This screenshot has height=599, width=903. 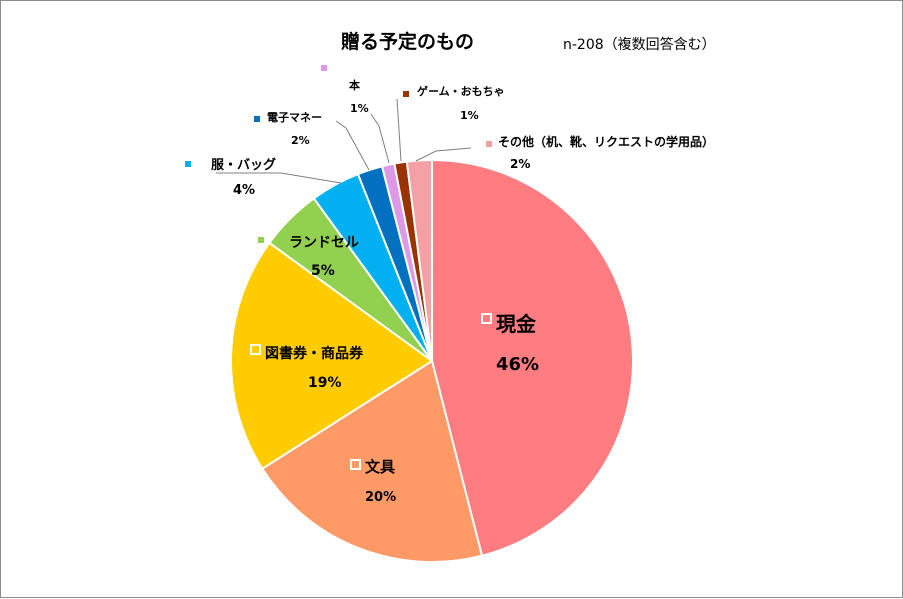 What do you see at coordinates (294, 117) in the screenshot?
I see `slice-6-name-label: 電子マネー` at bounding box center [294, 117].